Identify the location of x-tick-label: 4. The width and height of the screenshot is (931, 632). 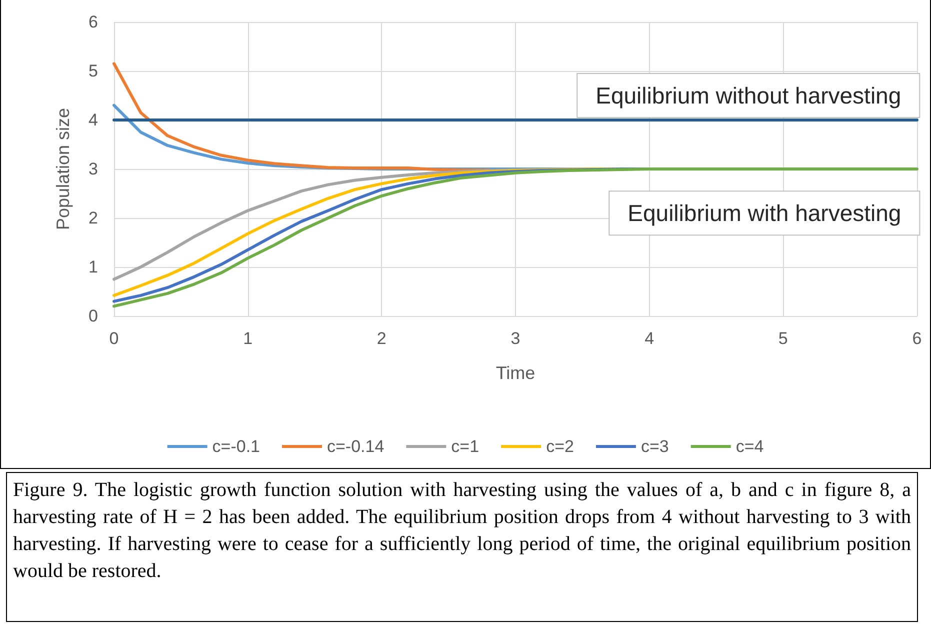
(649, 338).